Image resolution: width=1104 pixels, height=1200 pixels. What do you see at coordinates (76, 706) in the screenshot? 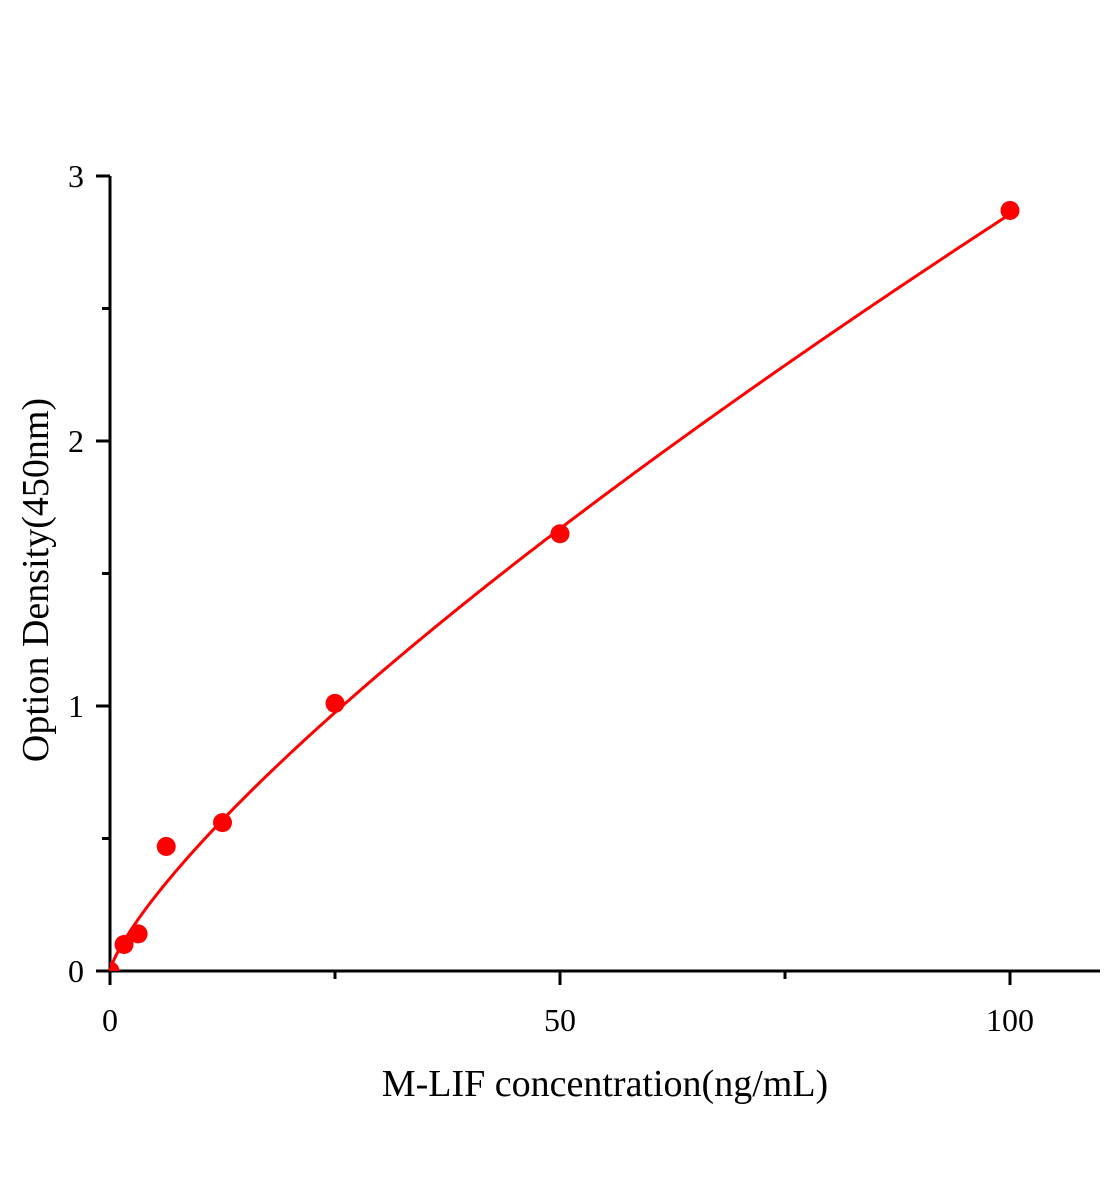
I see `y-tick-label: 1` at bounding box center [76, 706].